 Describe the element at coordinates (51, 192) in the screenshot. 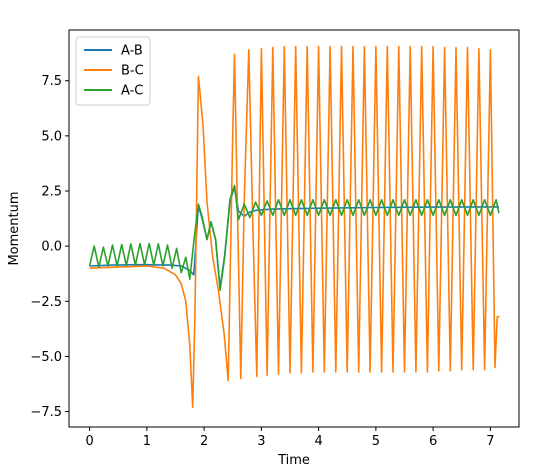

I see `y-tick-label: 2.5` at that location.